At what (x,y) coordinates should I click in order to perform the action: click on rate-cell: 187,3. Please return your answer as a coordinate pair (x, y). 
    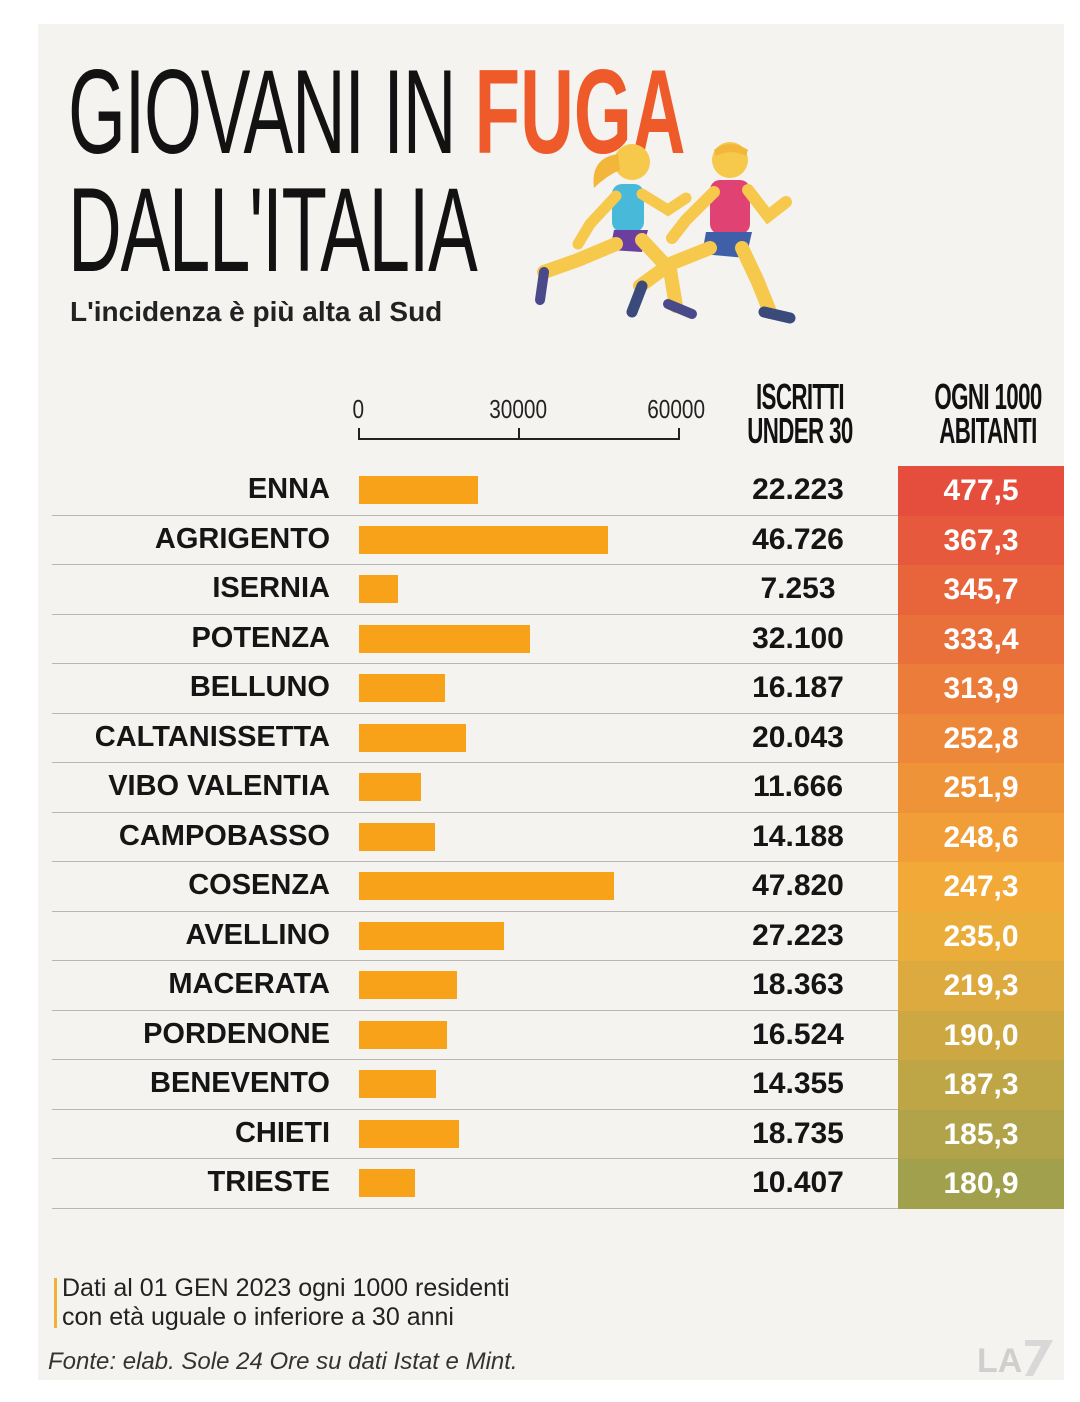
    Looking at the image, I should click on (981, 1085).